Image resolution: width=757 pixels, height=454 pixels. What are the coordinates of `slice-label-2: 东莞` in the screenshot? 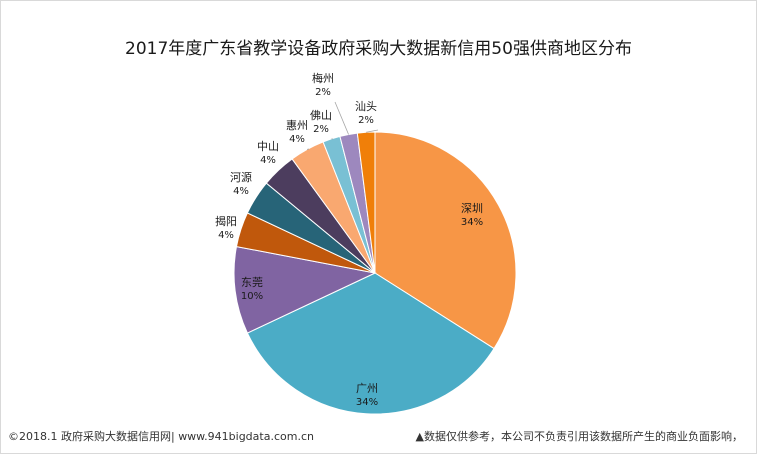 It's located at (252, 282).